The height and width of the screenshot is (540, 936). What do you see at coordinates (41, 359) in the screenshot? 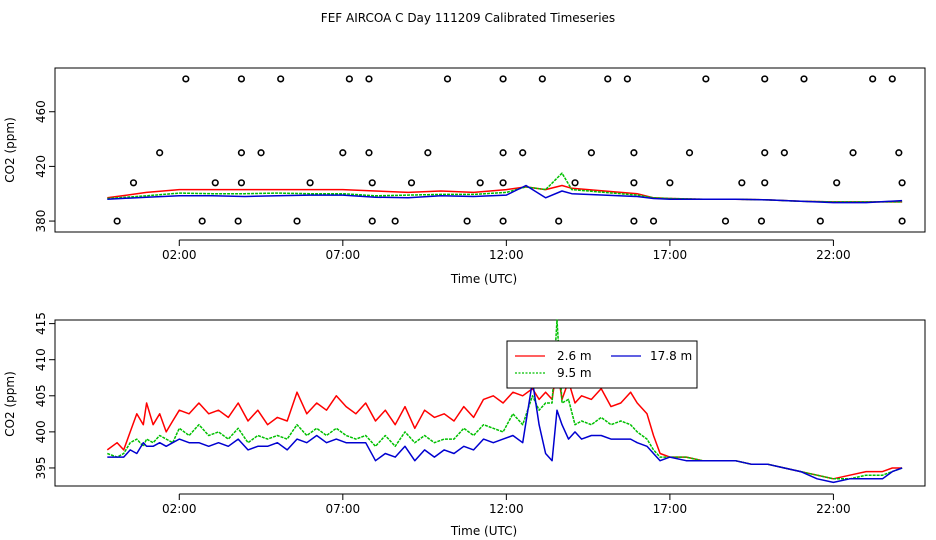
I see `y-tick-label: 410` at bounding box center [41, 359].